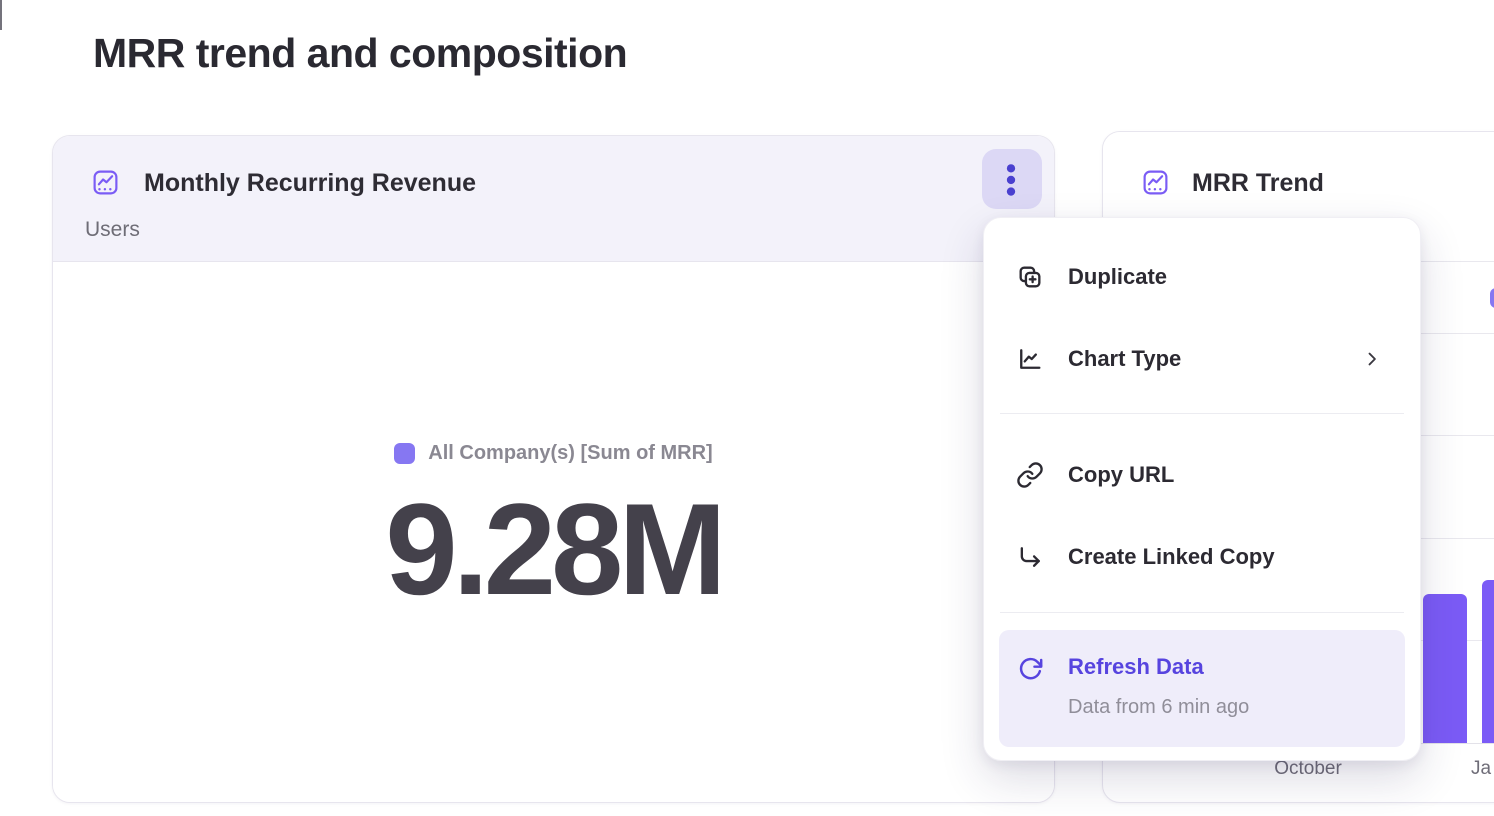 Image resolution: width=1494 pixels, height=816 pixels. I want to click on mrr-card-subtitle: Users, so click(112, 229).